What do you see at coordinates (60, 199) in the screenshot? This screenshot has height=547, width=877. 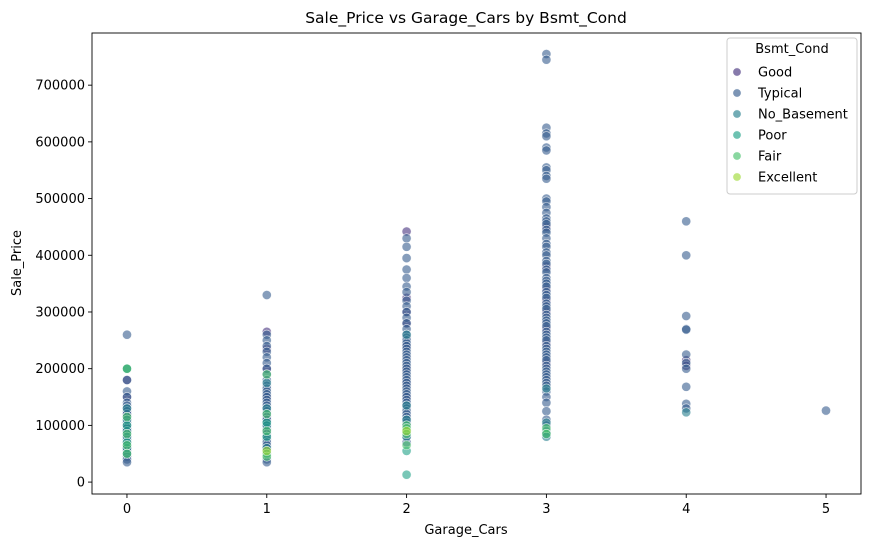 I see `y-tick-label: 500000` at bounding box center [60, 199].